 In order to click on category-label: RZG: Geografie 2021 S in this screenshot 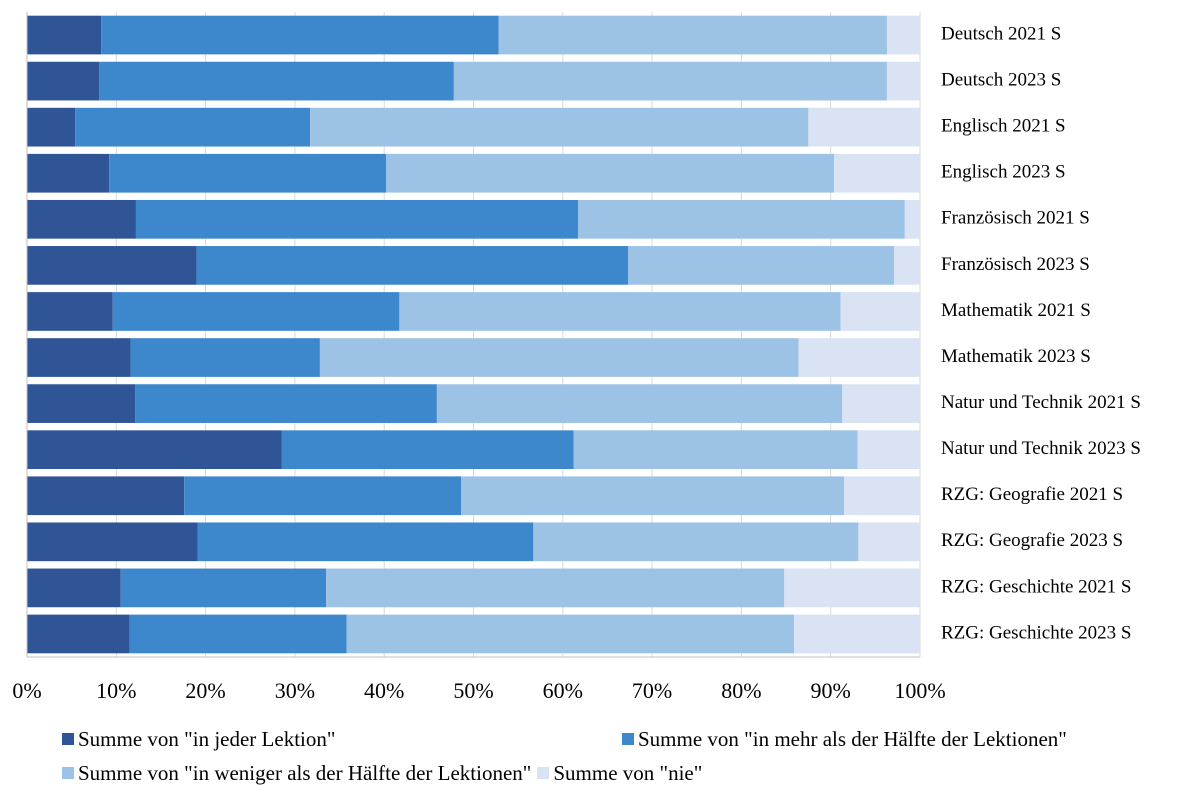, I will do `click(1032, 494)`.